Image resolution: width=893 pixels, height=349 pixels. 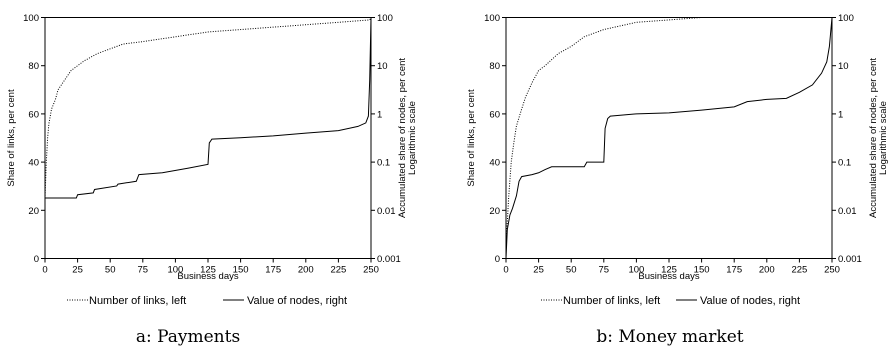 I want to click on panel-caption: b: Money market, so click(x=669, y=337).